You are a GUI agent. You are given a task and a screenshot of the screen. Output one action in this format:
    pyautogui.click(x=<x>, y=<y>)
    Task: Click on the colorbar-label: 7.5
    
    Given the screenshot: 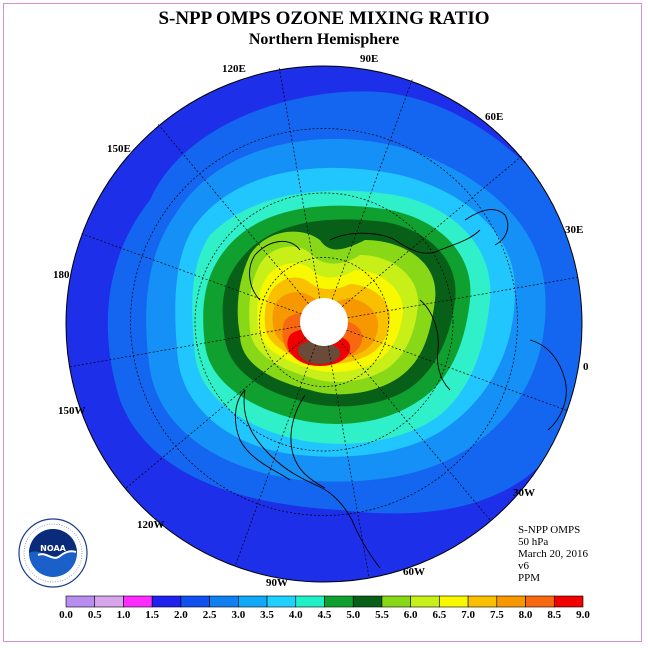 What is the action you would take?
    pyautogui.click(x=496, y=615)
    